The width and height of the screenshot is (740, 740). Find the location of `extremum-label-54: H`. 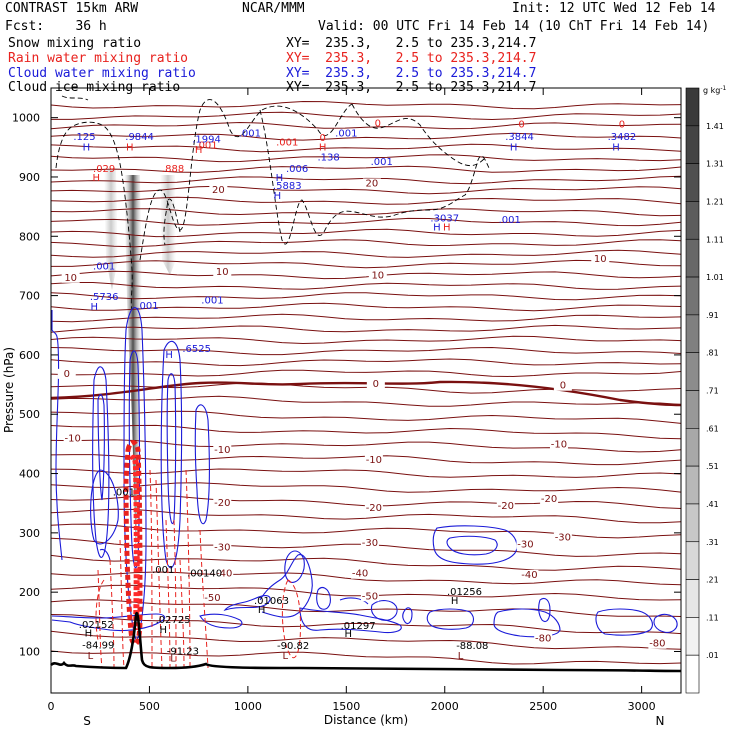

extremum-label-54: H is located at coordinates (514, 147).